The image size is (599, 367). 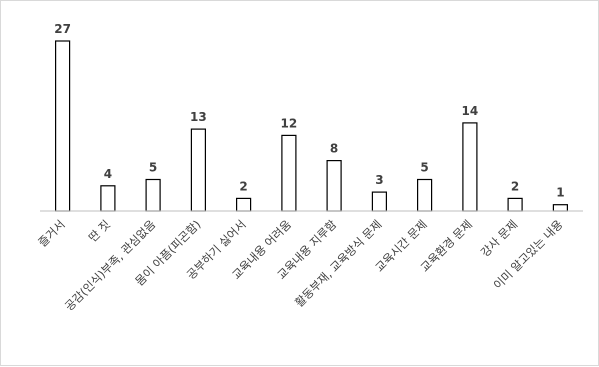 What do you see at coordinates (99, 230) in the screenshot?
I see `x-tick-label: 딴 짓` at bounding box center [99, 230].